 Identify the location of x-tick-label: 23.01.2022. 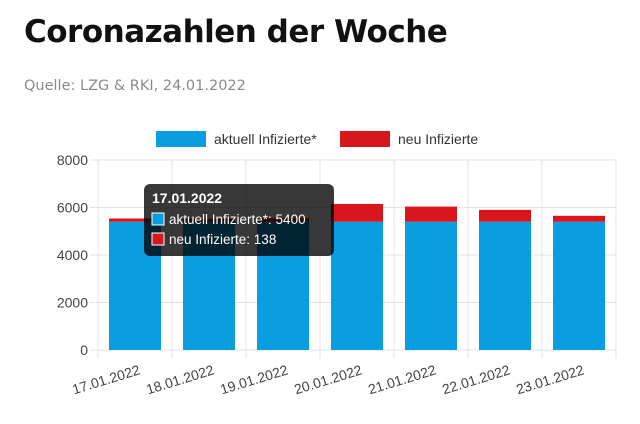
(550, 380).